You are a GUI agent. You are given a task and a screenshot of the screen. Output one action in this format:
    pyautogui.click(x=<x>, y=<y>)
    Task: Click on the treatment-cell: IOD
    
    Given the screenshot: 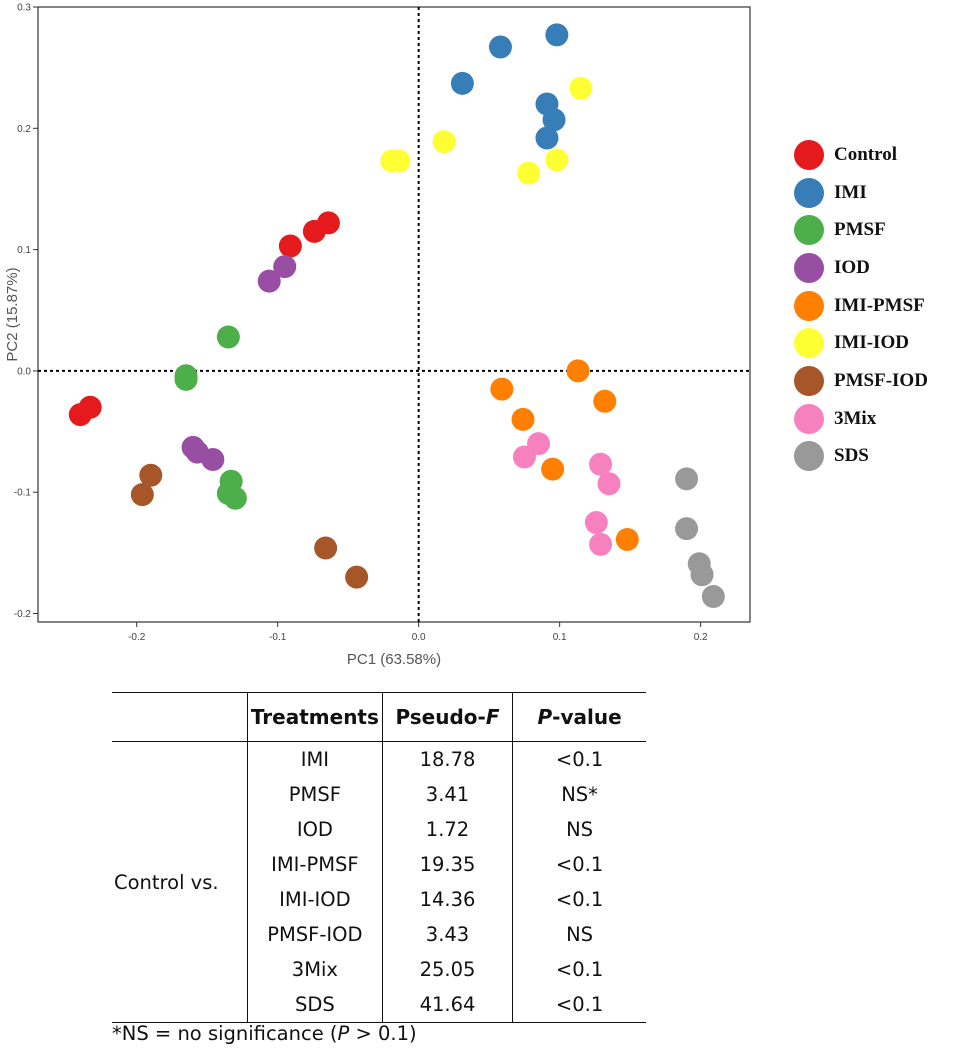 What is the action you would take?
    pyautogui.click(x=314, y=829)
    